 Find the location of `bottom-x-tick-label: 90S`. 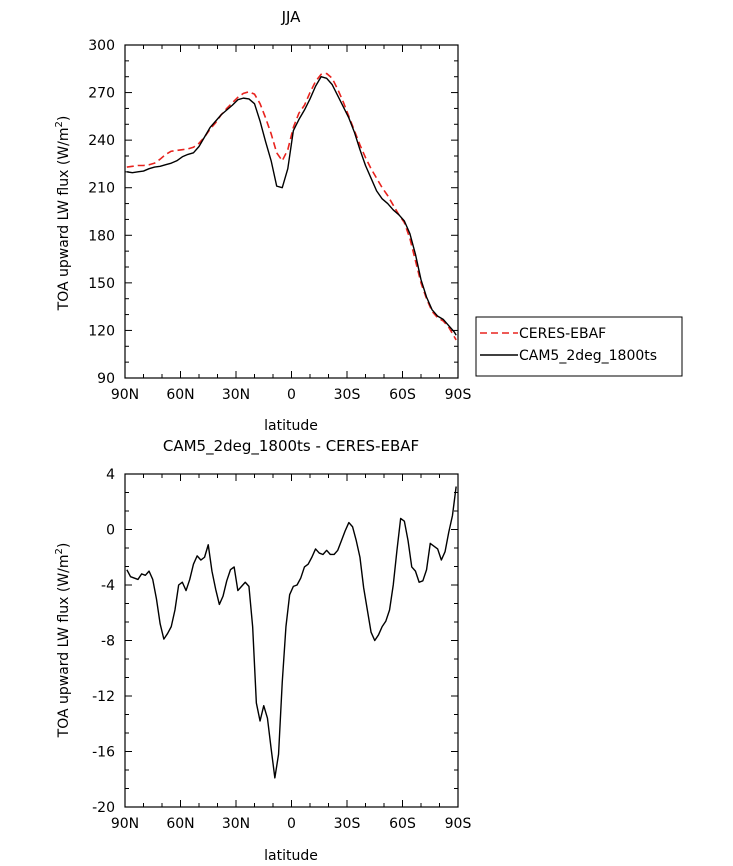

bottom-x-tick-label: 90S is located at coordinates (458, 824).